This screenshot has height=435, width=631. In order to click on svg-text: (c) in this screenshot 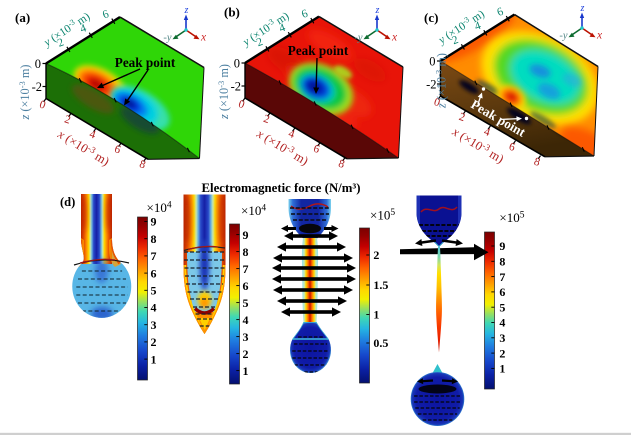, I will do `click(431, 17)`.